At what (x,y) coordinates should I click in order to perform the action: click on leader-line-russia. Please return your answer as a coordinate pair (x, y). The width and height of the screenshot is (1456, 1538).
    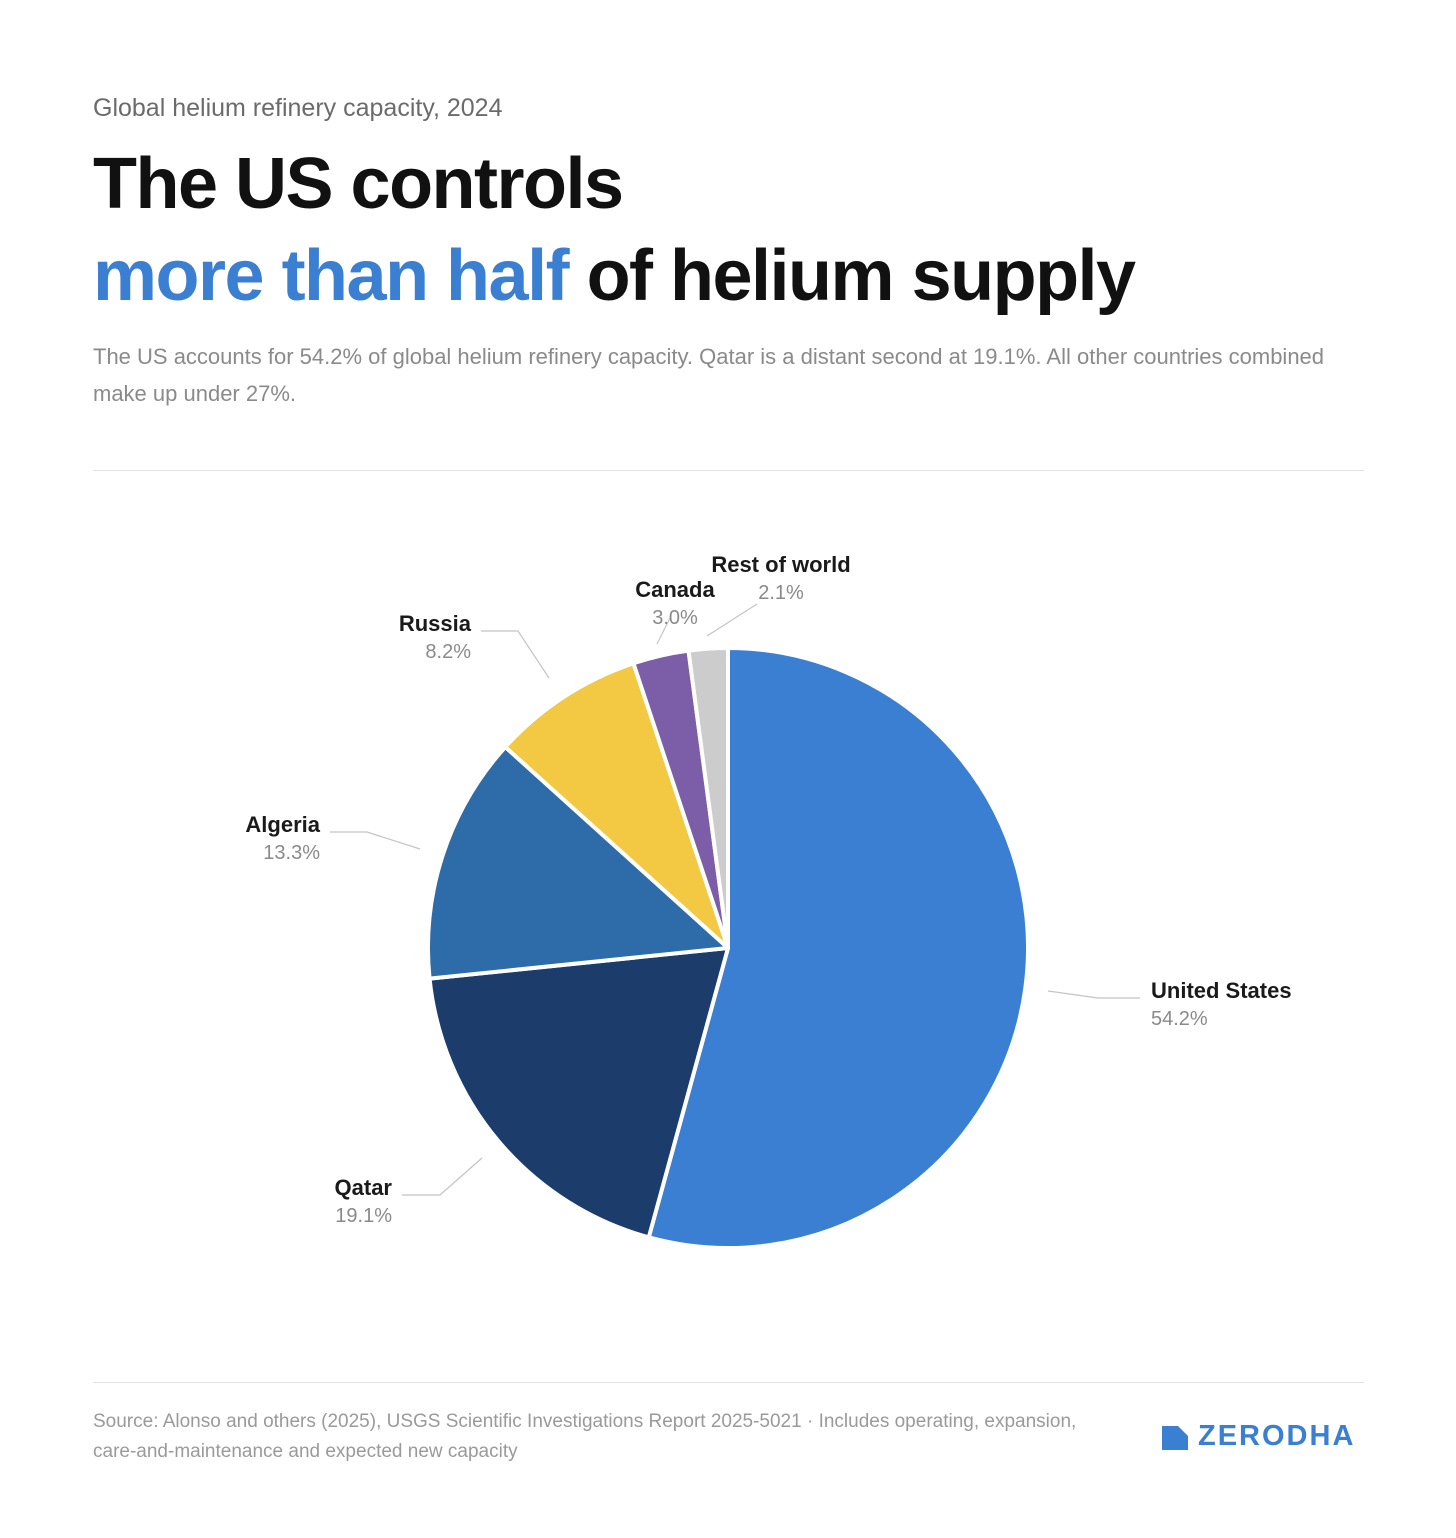
    Looking at the image, I should click on (515, 654).